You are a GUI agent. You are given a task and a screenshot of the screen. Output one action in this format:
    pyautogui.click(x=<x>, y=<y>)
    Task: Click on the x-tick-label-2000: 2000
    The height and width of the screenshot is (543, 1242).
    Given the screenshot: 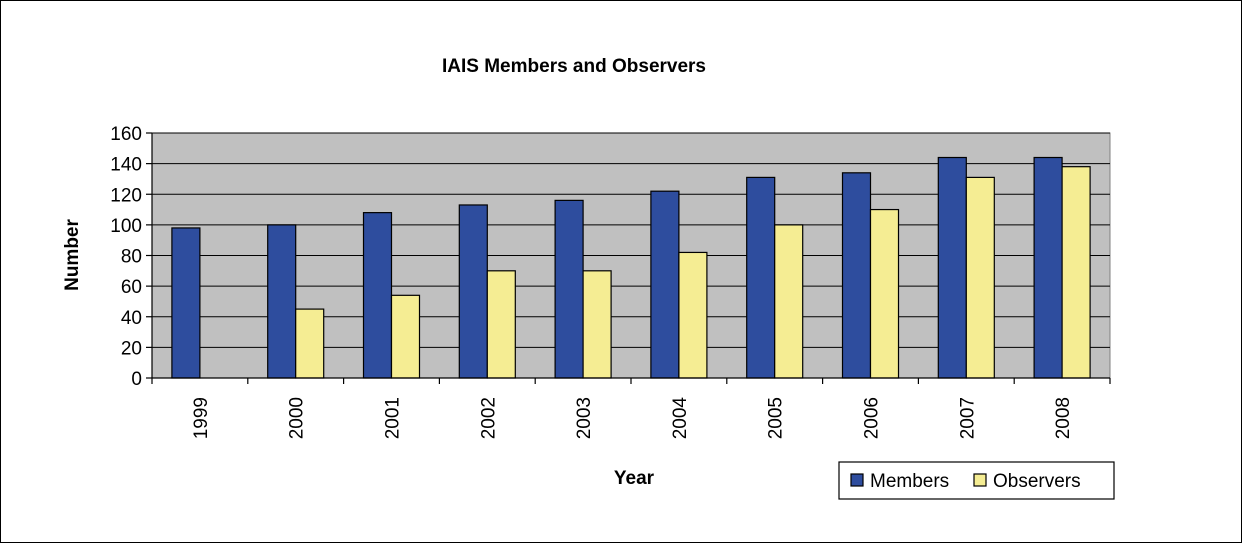 What is the action you would take?
    pyautogui.click(x=297, y=418)
    